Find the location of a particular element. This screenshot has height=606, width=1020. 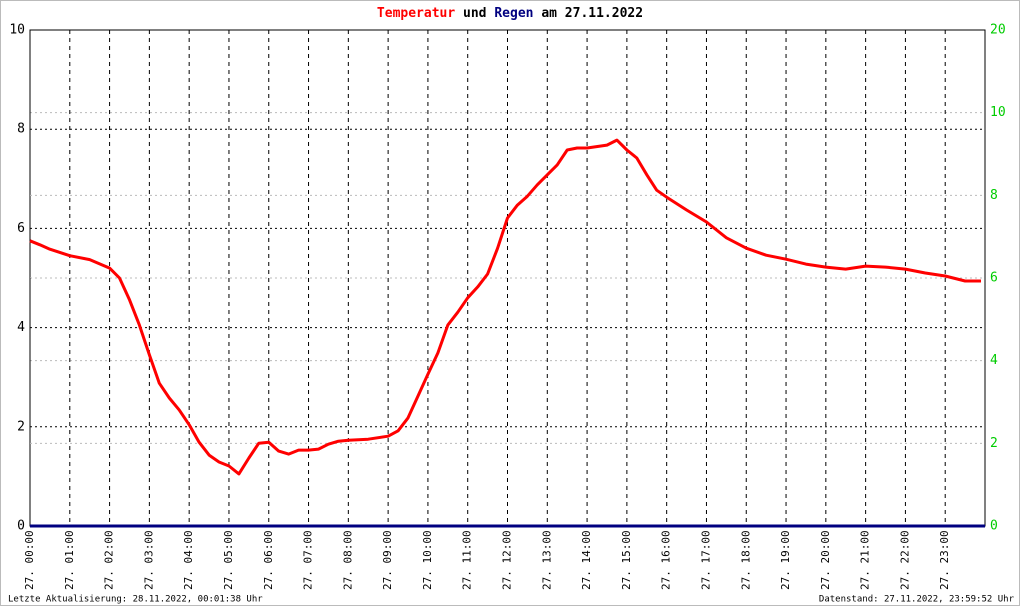

y2-tick-label: 2 is located at coordinates (994, 443).